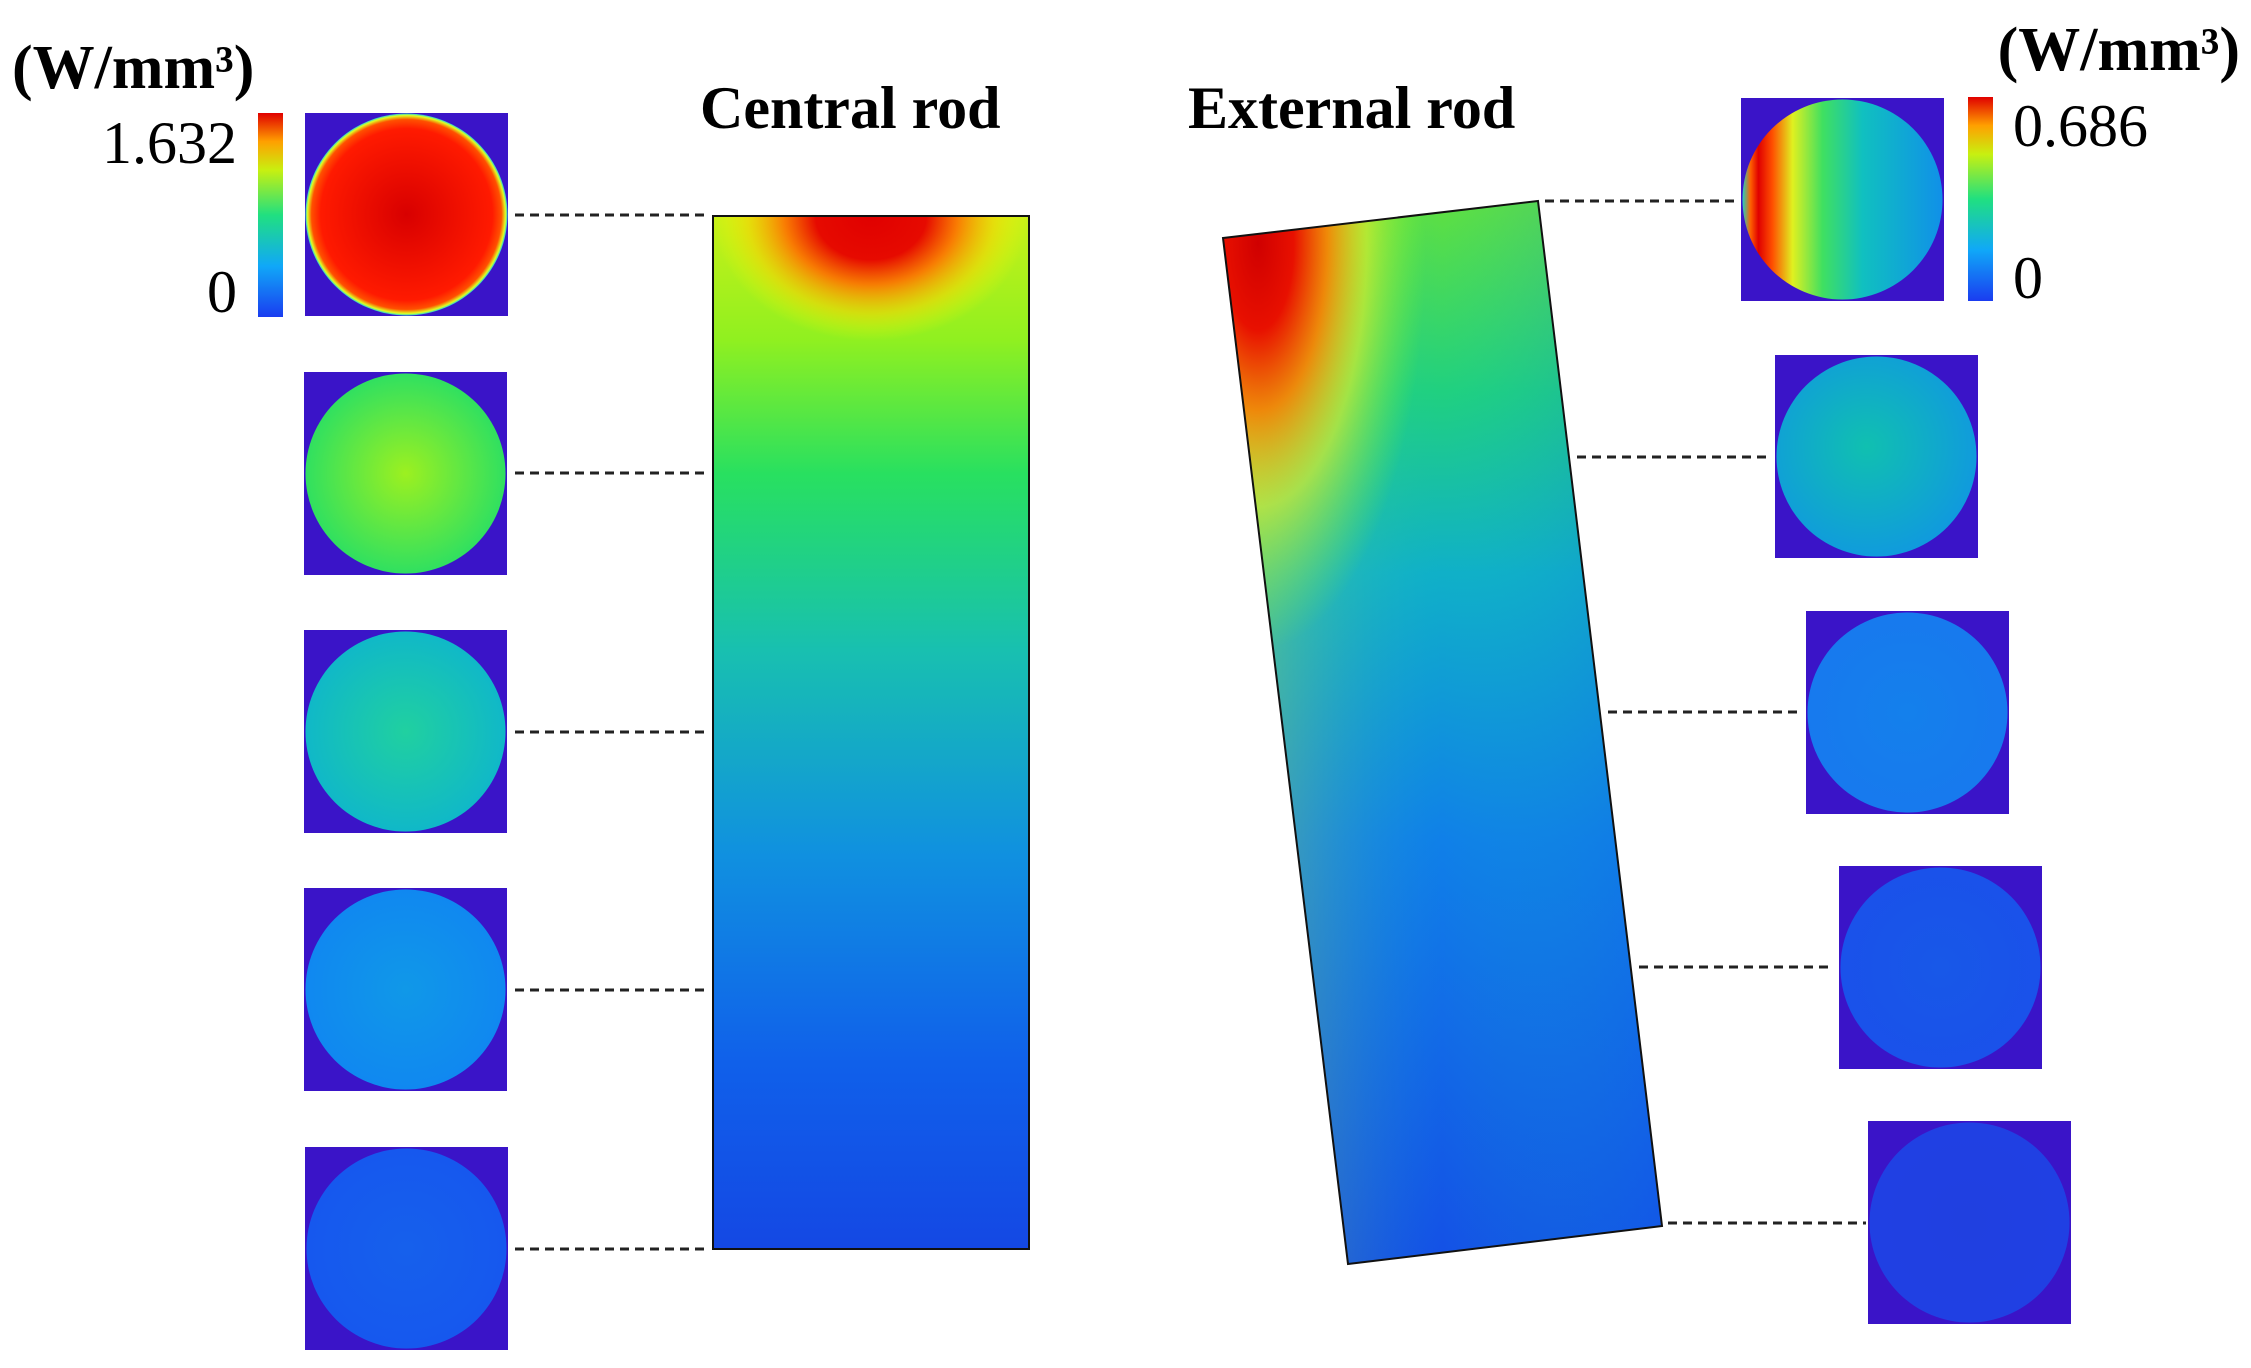  What do you see at coordinates (850, 108) in the screenshot?
I see `central-rod-title: Central rod` at bounding box center [850, 108].